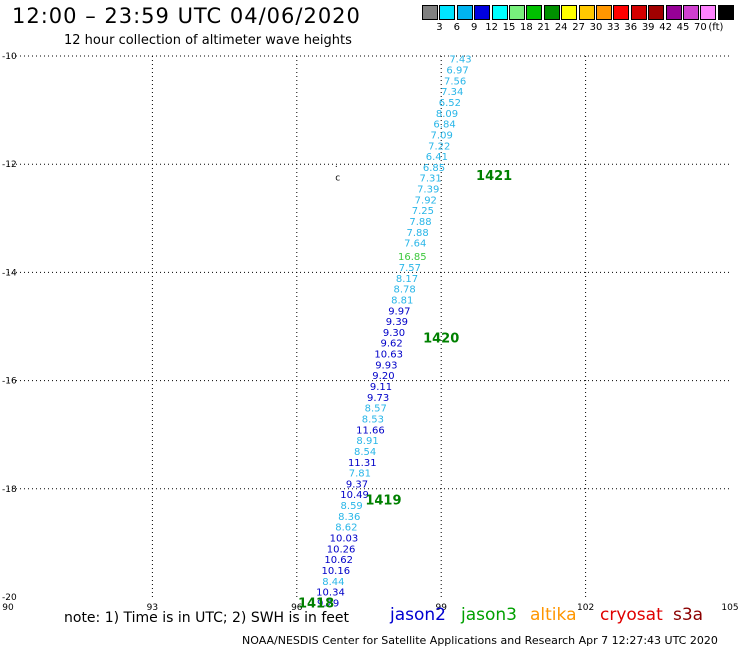 Image resolution: width=740 pixels, height=650 pixels. I want to click on legend-label: 6, so click(456, 27).